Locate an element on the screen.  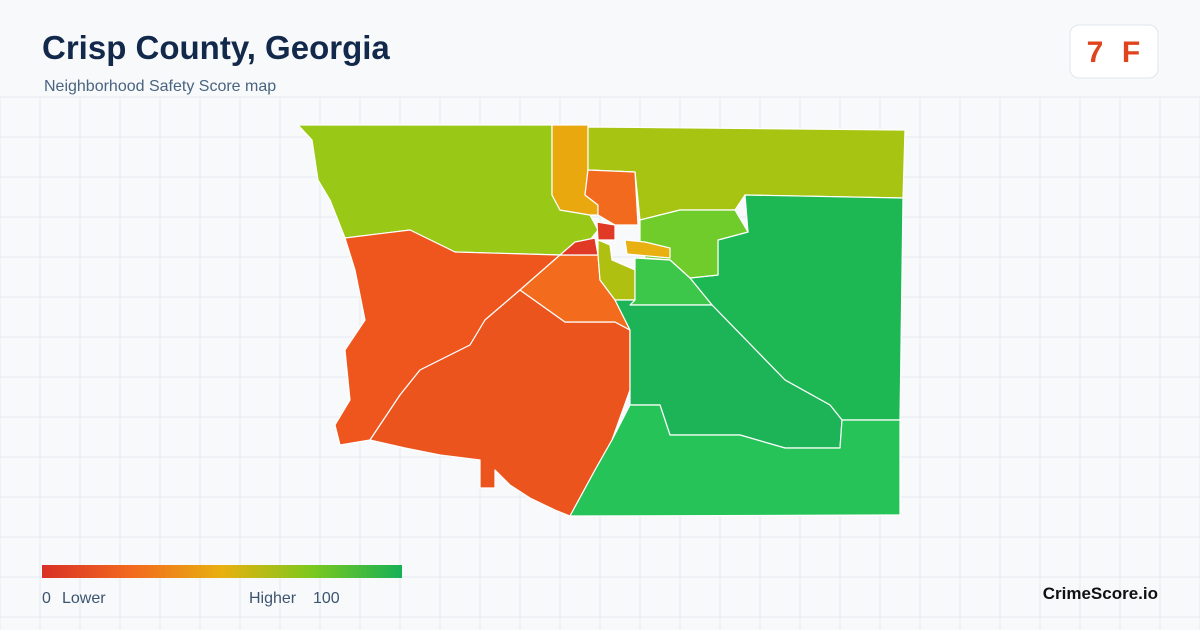
legend: 0 Lower Higher 100 is located at coordinates (222, 586).